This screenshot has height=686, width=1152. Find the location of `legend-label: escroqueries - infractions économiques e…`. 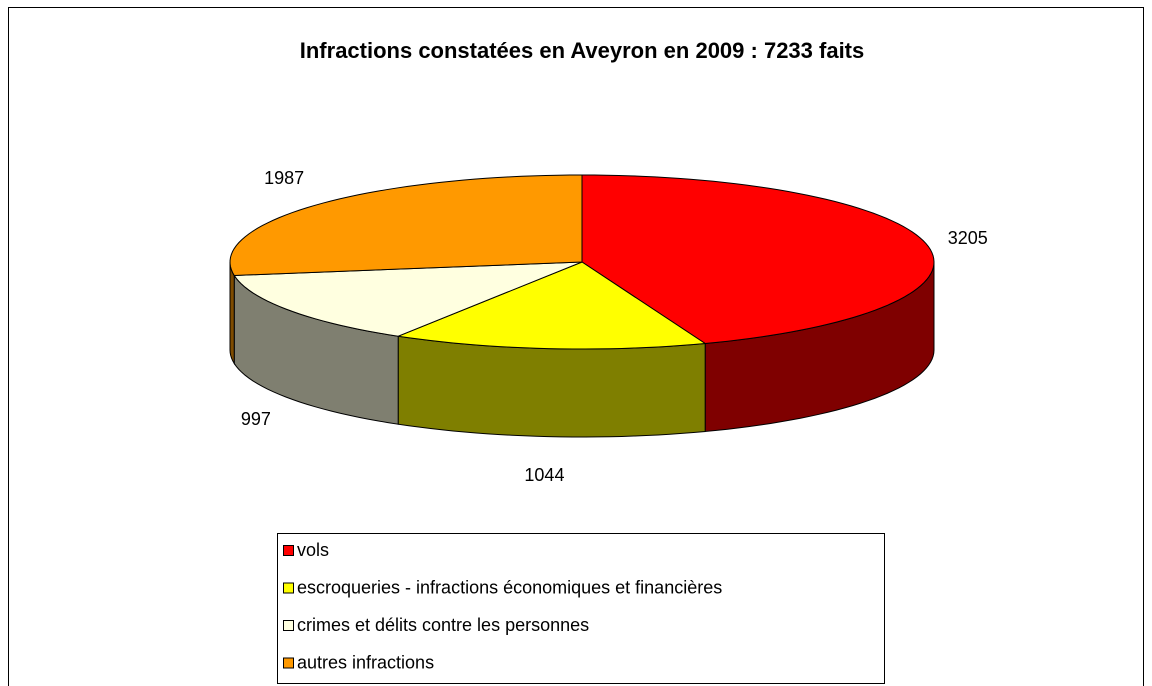

legend-label: escroqueries - infractions économiques e… is located at coordinates (509, 587).